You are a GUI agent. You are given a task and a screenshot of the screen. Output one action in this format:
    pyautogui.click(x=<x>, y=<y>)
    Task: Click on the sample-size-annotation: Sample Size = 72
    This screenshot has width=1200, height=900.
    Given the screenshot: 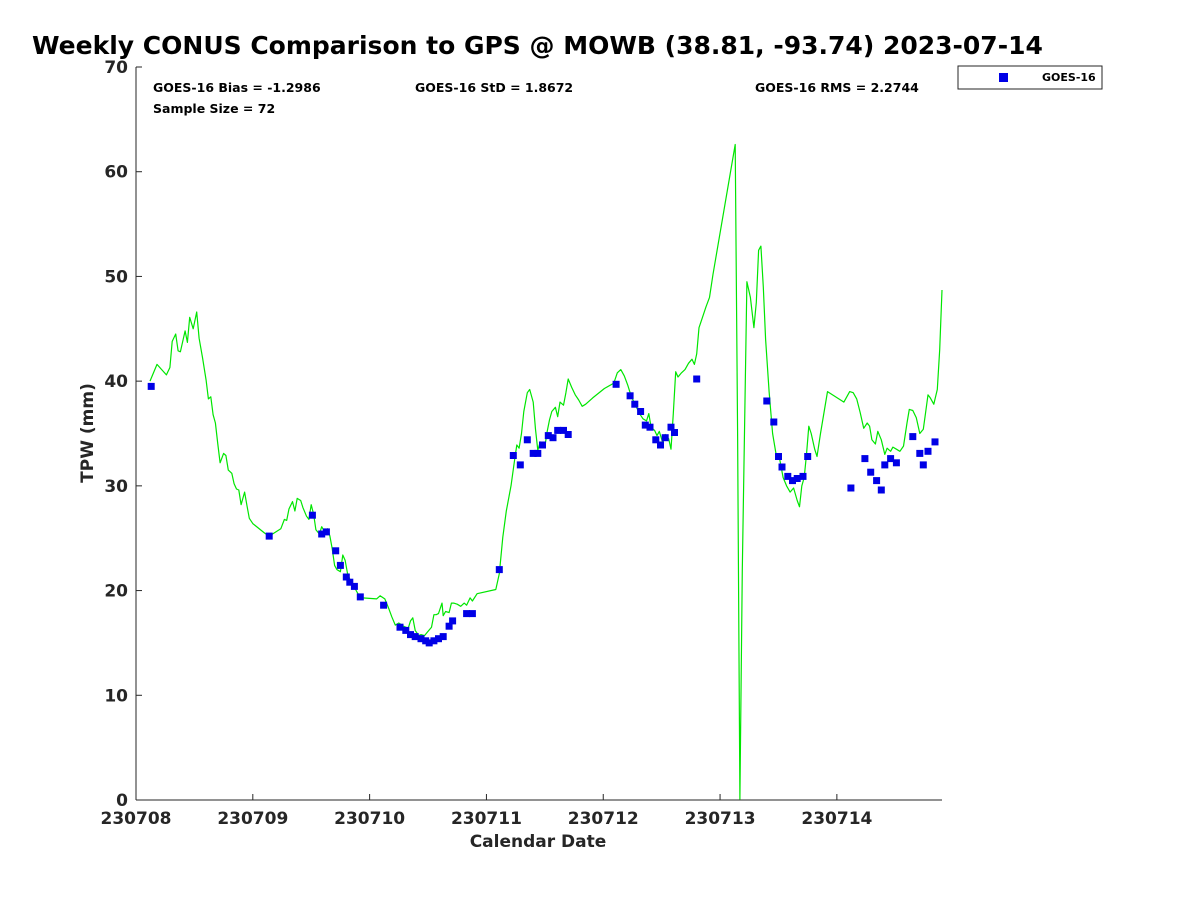 What is the action you would take?
    pyautogui.click(x=214, y=108)
    